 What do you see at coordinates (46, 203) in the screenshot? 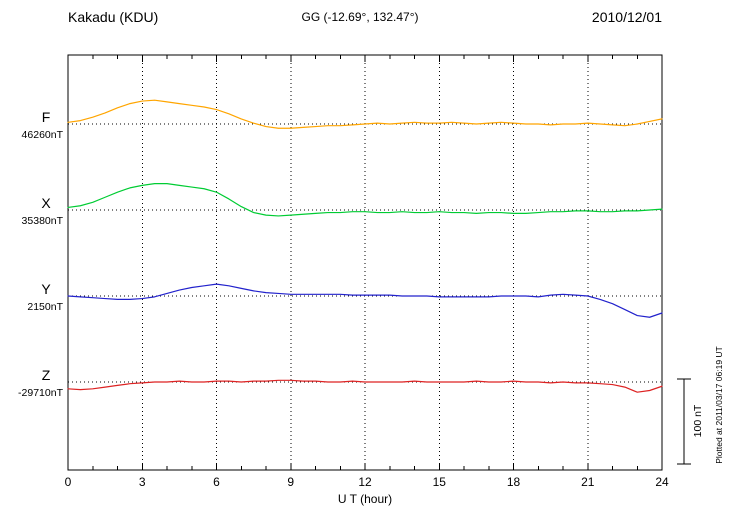
I see `component-label-x: X` at bounding box center [46, 203].